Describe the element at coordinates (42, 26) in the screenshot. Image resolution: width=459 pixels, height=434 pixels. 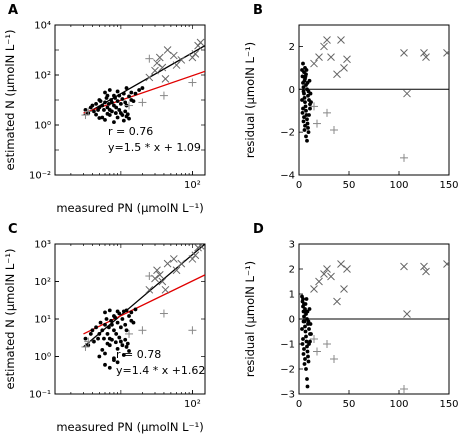
I see `y-tick-label: 10⁴` at that location.